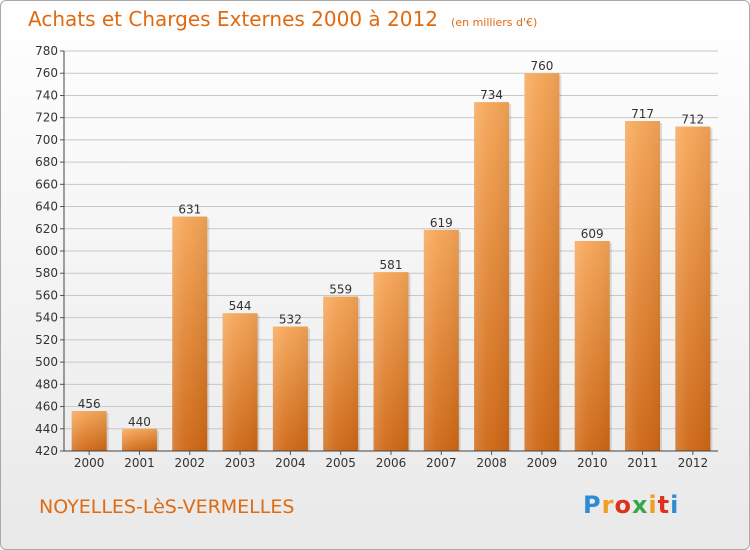 This screenshot has width=750, height=550. I want to click on y-tick-label: 520, so click(46, 340).